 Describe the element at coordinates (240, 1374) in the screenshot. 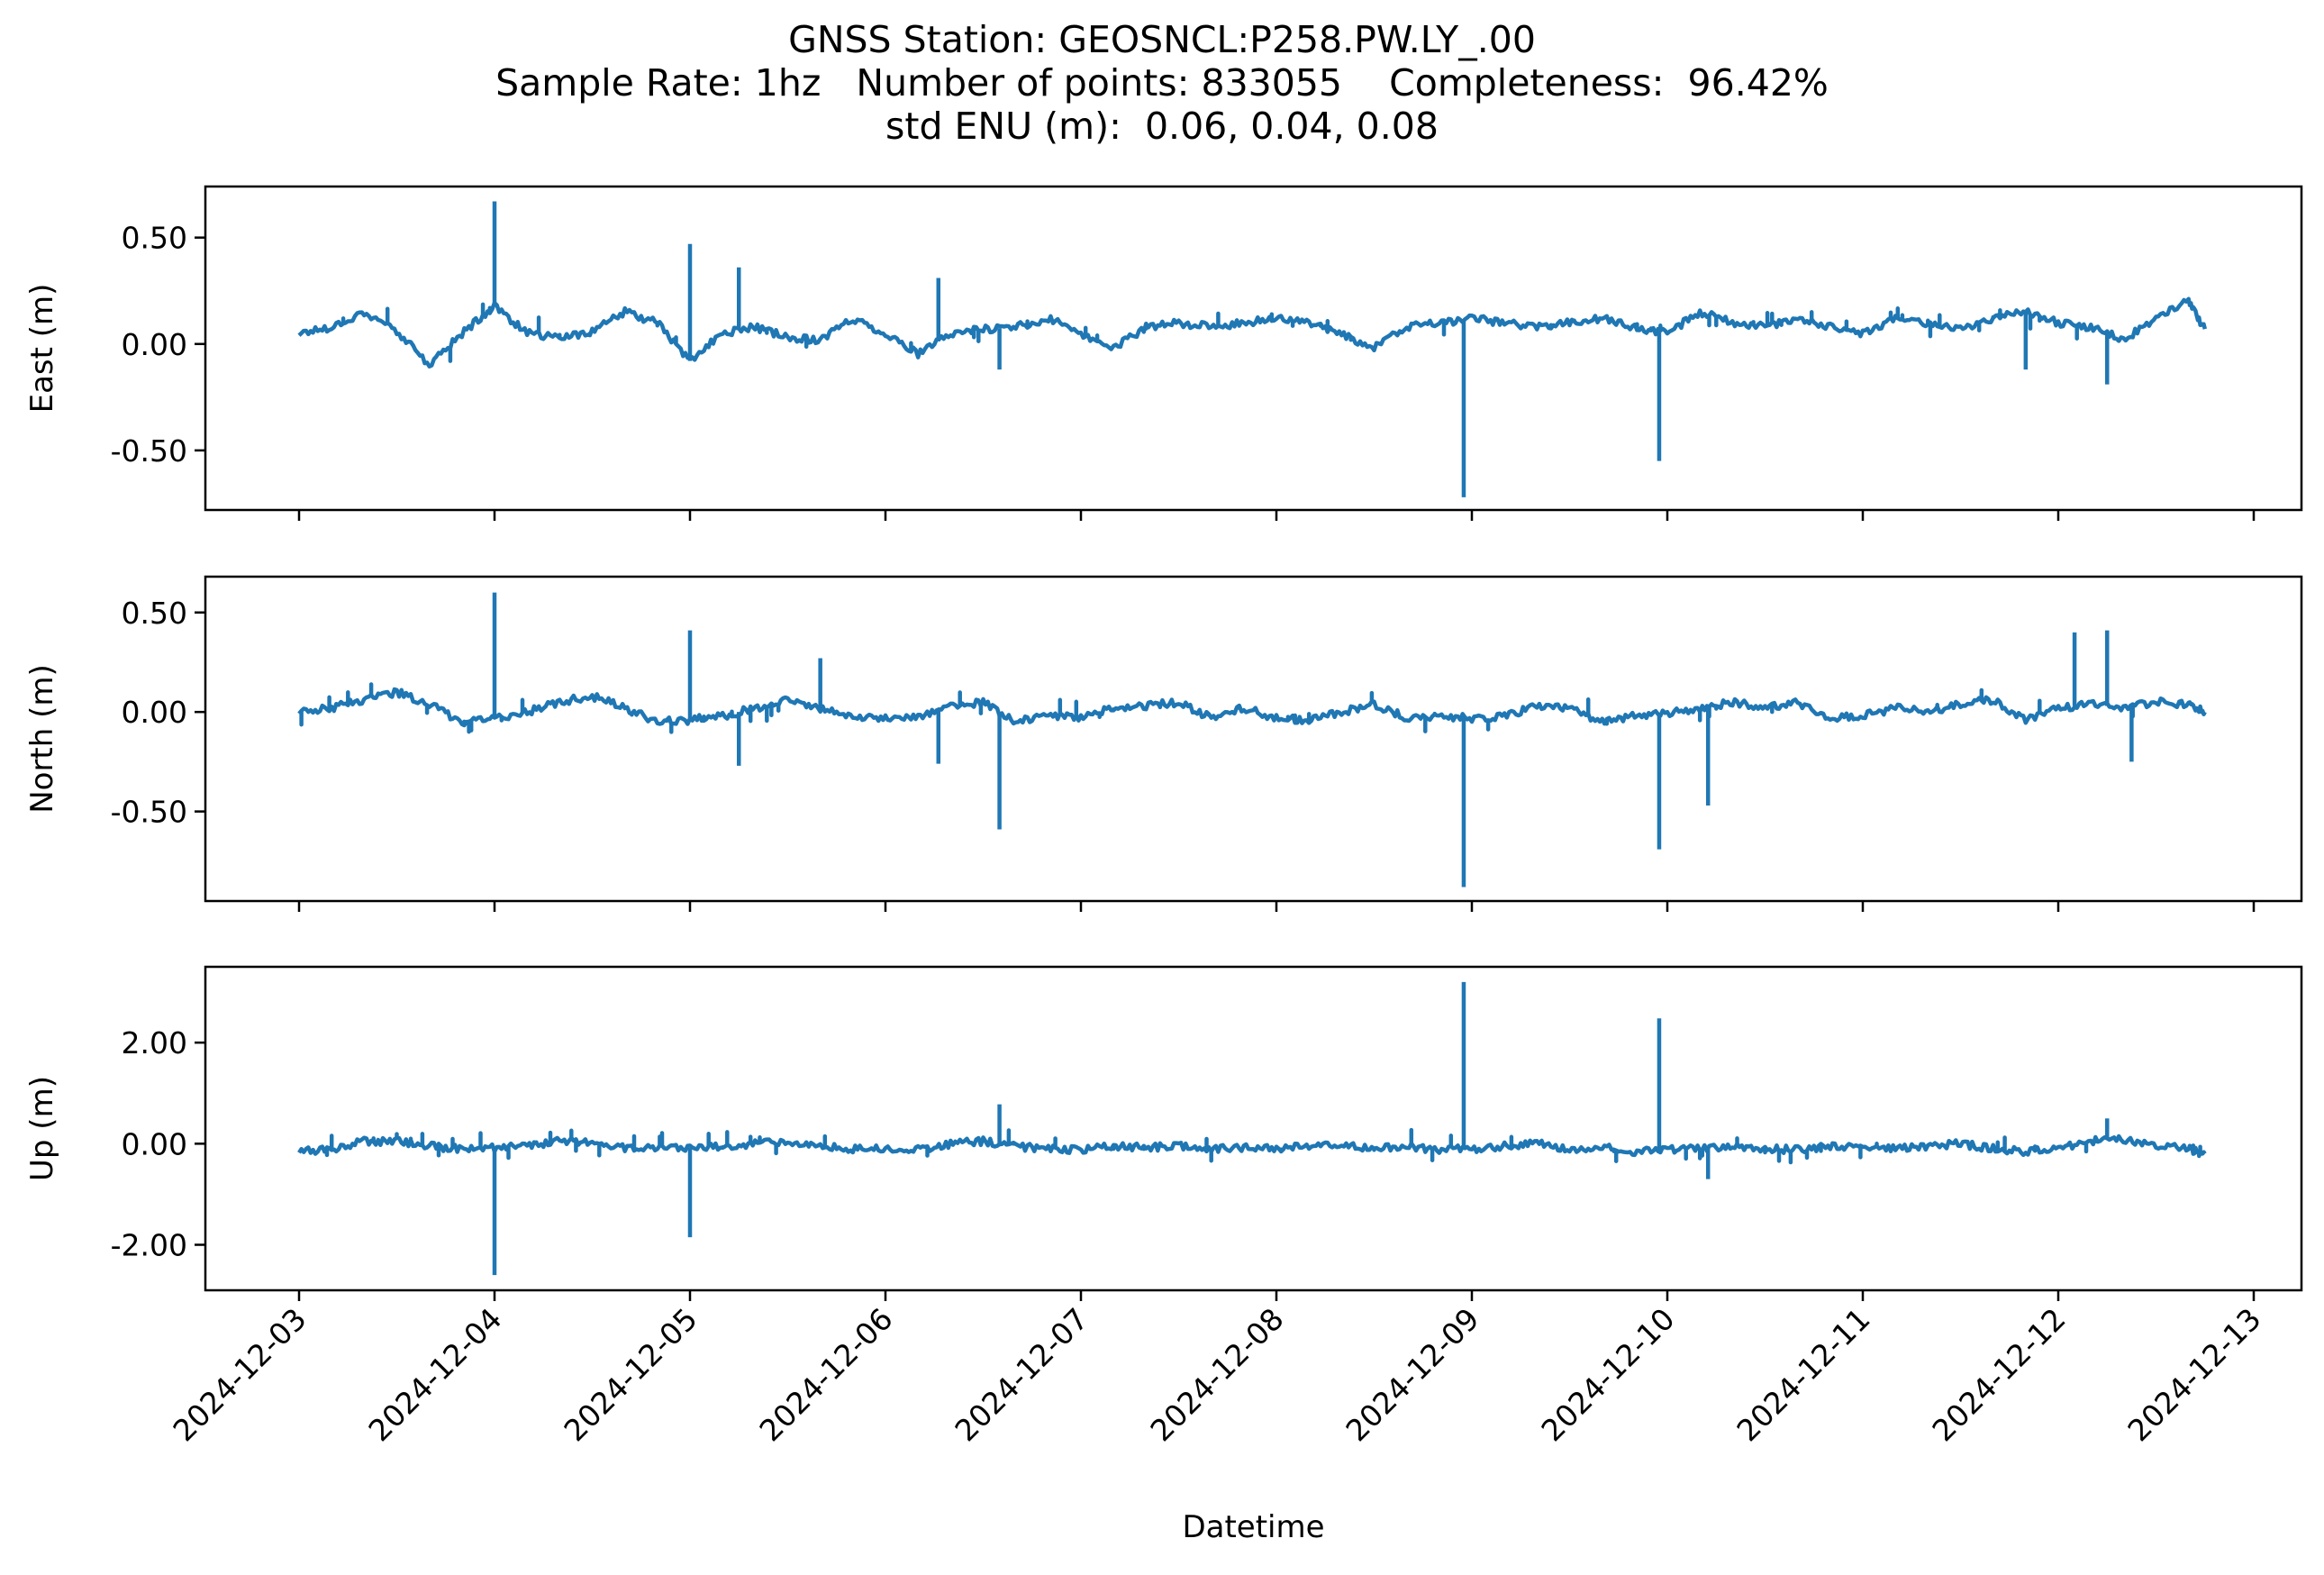

I see `xtick-label-0: 2024-12-03` at that location.